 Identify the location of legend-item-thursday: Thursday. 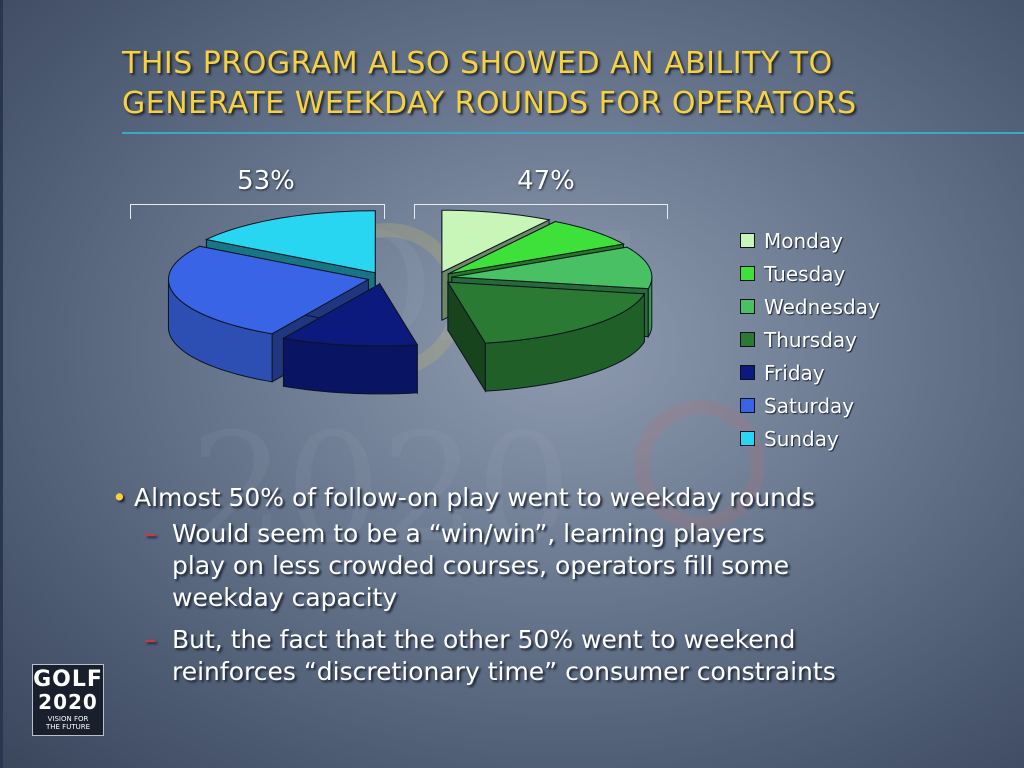
(810, 339).